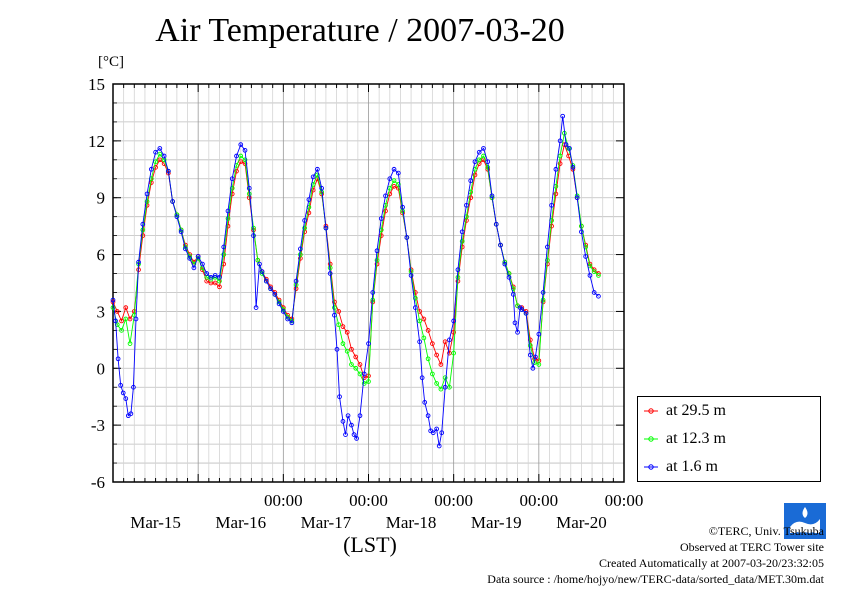 The width and height of the screenshot is (842, 595). What do you see at coordinates (370, 544) in the screenshot?
I see `x-axis-label: (LST)` at bounding box center [370, 544].